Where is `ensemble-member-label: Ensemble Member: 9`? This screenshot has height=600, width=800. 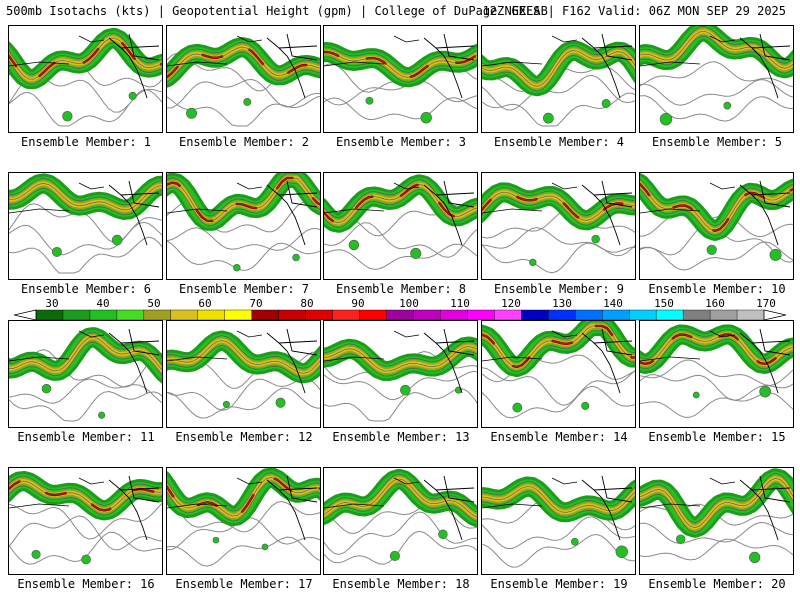 ensemble-member-label: Ensemble Member: 9 is located at coordinates (559, 289).